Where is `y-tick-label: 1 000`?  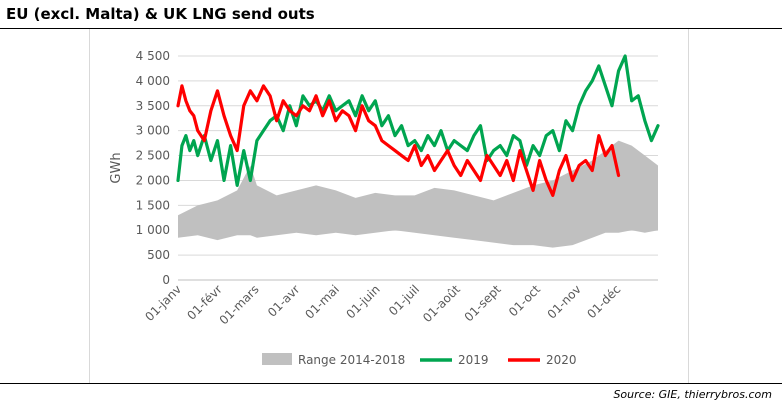 y-tick-label: 1 000 is located at coordinates (153, 230).